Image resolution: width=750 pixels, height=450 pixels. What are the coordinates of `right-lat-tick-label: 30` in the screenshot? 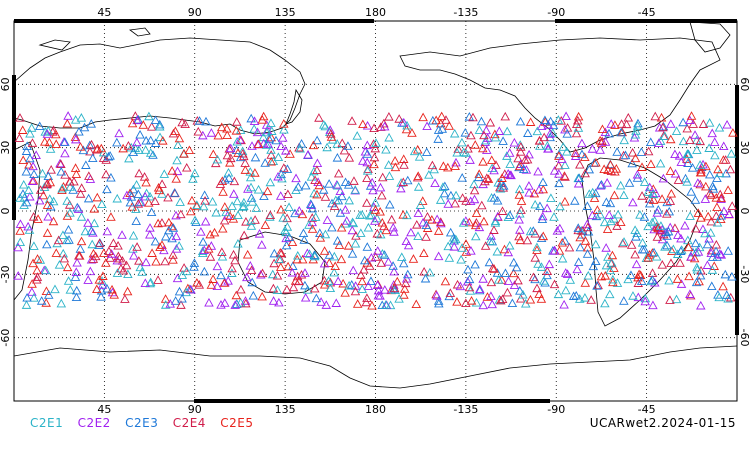 It's located at (744, 148).